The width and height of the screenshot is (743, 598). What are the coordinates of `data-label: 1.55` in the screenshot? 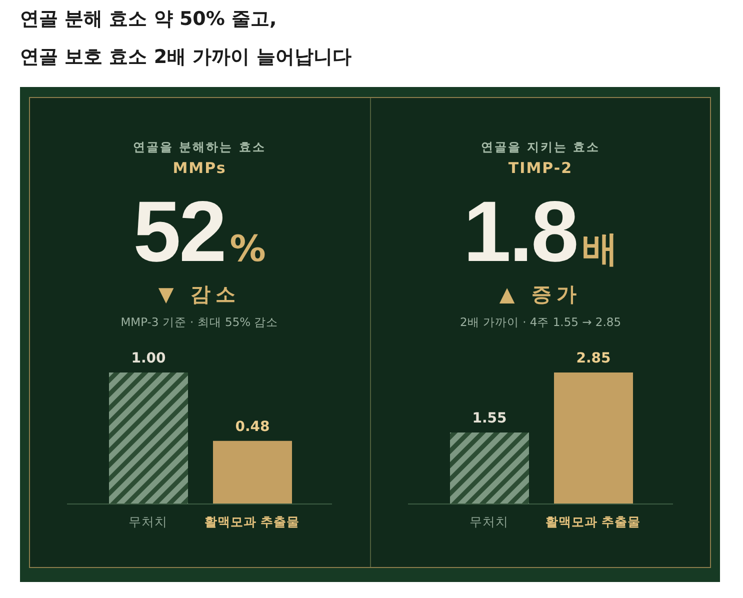 It's located at (489, 418).